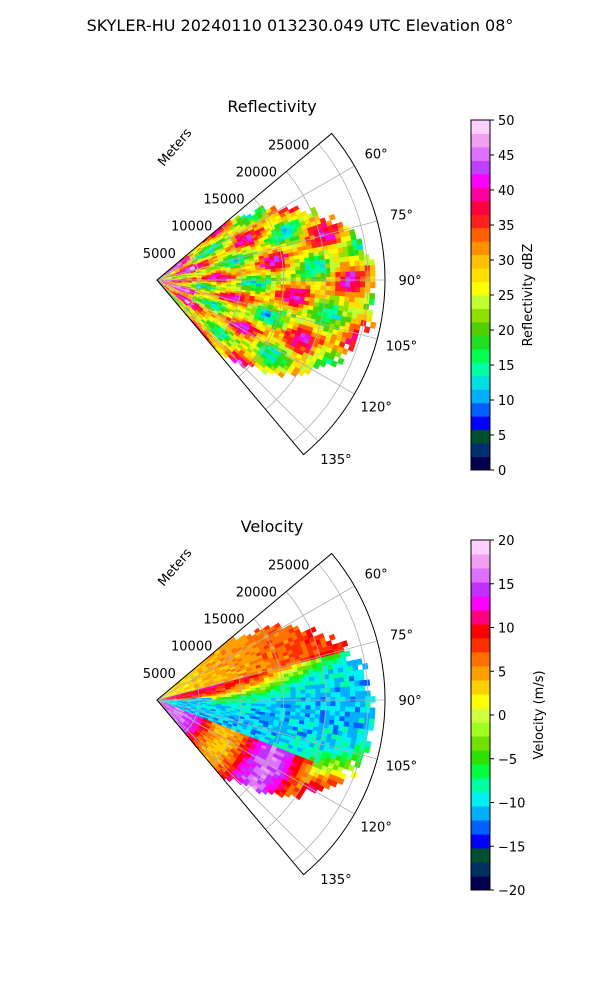 The height and width of the screenshot is (1000, 600). Describe the element at coordinates (480, 288) in the screenshot. I see `colorbar-segment` at that location.